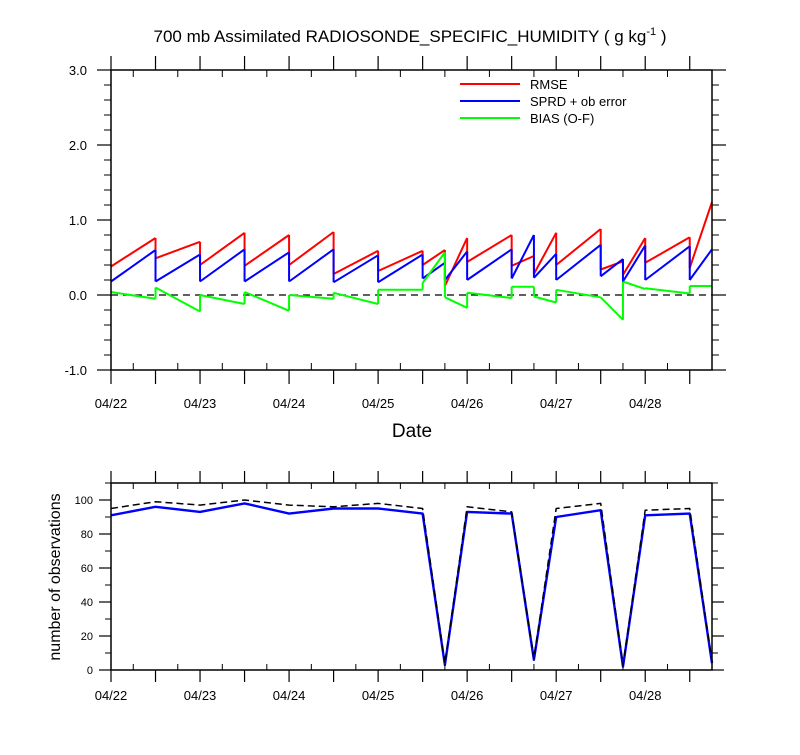  I want to click on y-axis-label-bottom: number of observations, so click(55, 576).